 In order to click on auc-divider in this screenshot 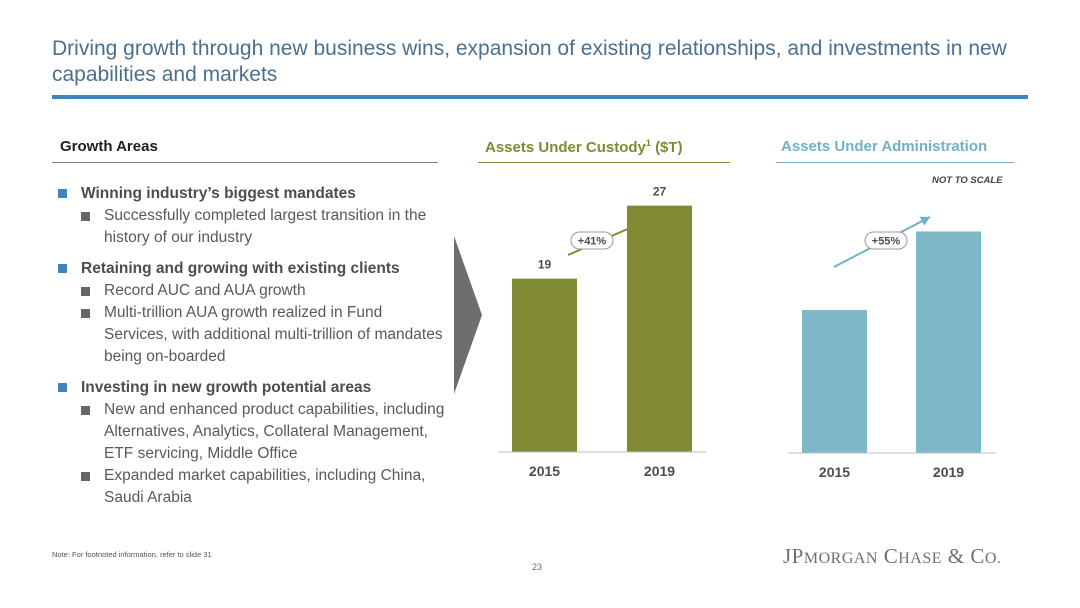, I will do `click(604, 162)`.